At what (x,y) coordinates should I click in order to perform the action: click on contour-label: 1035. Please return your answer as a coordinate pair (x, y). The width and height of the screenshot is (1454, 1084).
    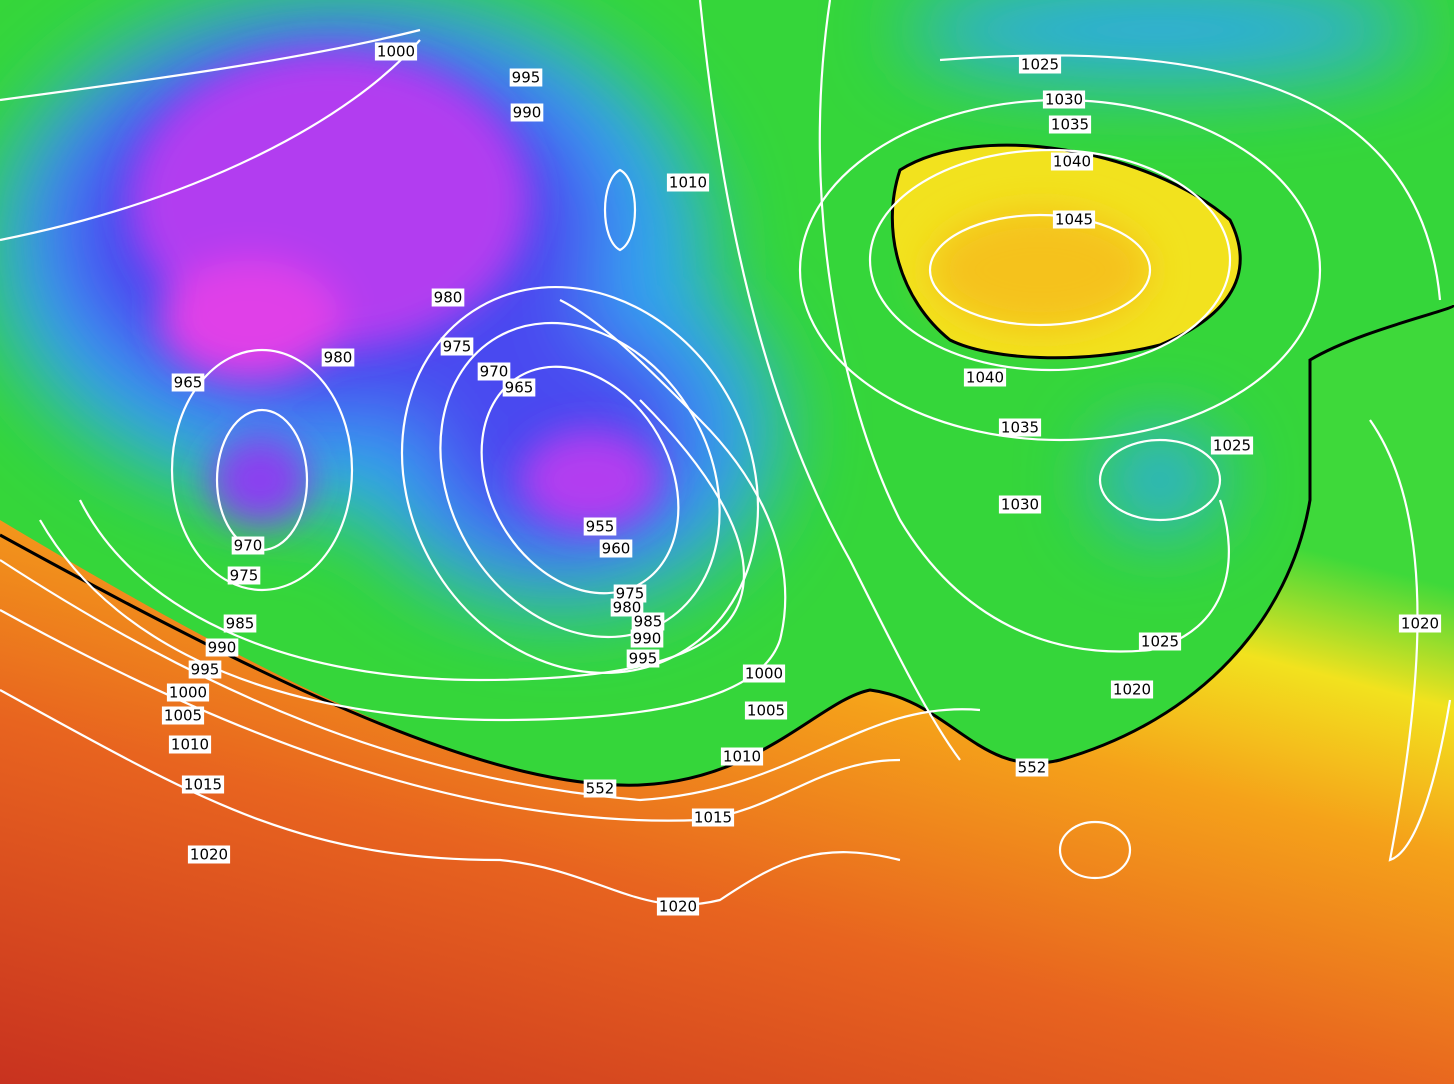
    Looking at the image, I should click on (1020, 428).